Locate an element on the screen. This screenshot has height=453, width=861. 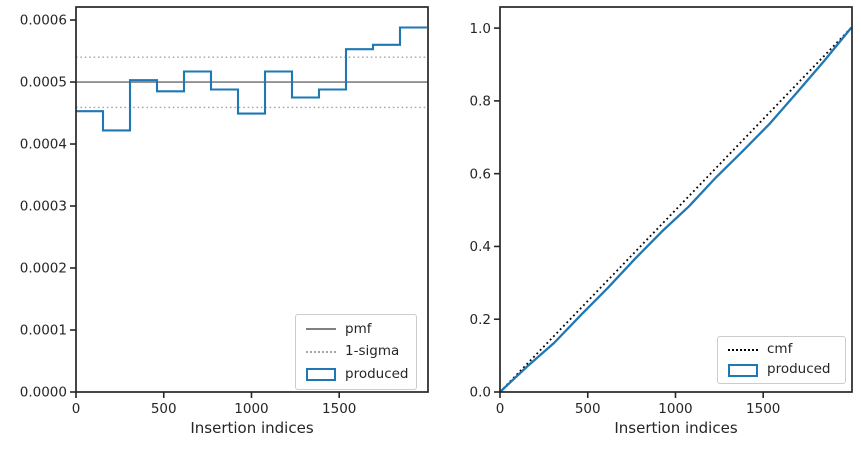
y-tick-label: 0.0006 is located at coordinates (43, 21).